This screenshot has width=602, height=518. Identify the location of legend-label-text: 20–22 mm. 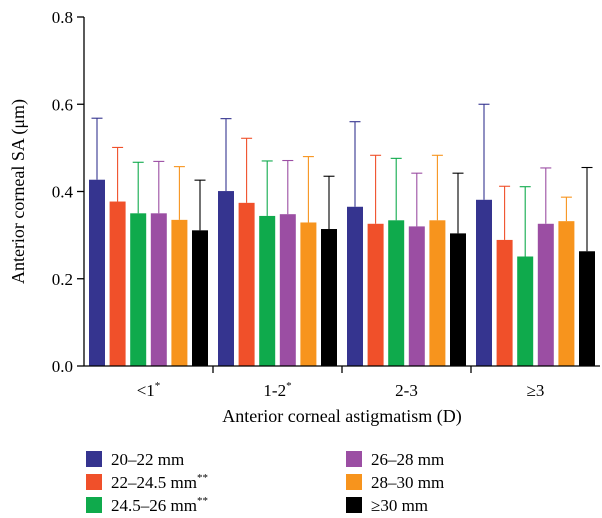
(147, 459).